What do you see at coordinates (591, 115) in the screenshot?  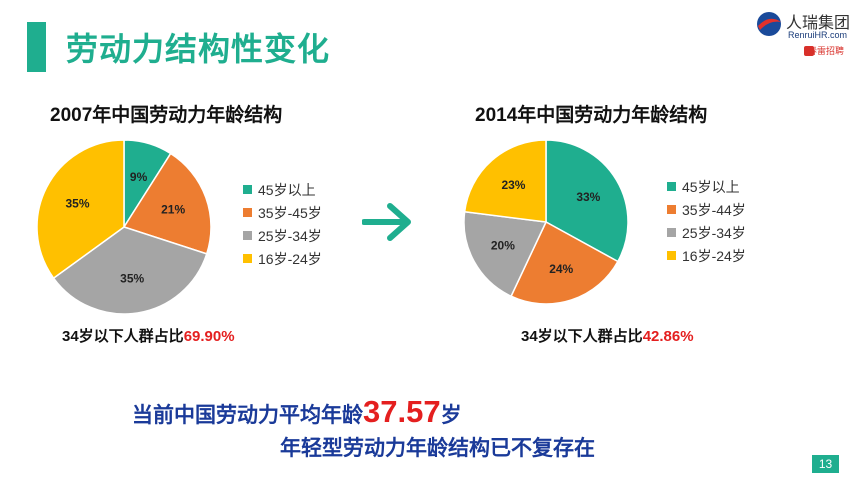 I see `chart-2014-title: 2014年中国劳动力年龄结构` at bounding box center [591, 115].